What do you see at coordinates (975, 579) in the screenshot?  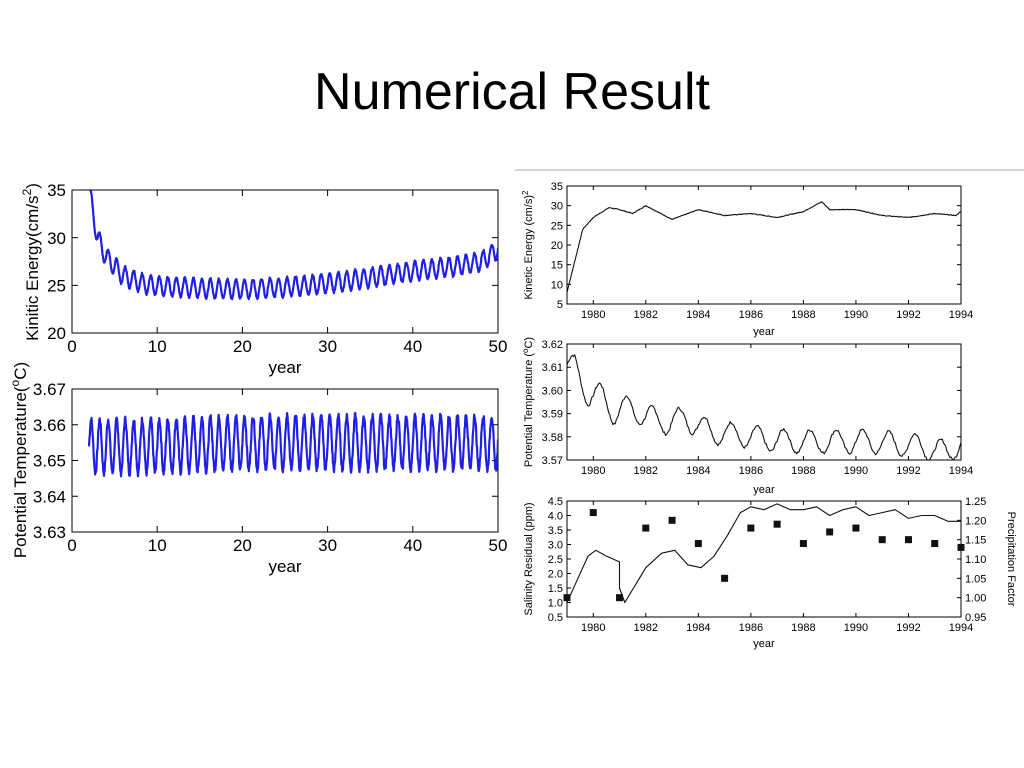 I see `y-right-tick-label: 1.05` at bounding box center [975, 579].